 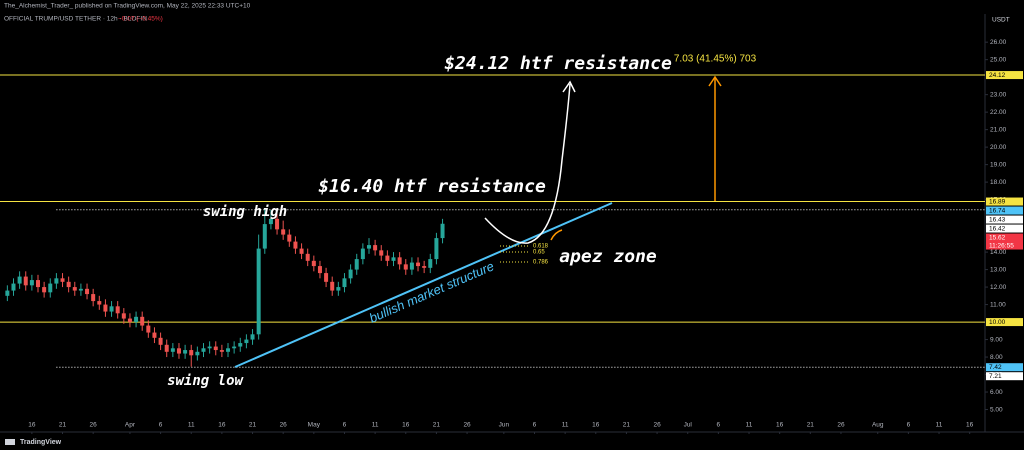 What do you see at coordinates (130, 425) in the screenshot?
I see `x-tick-label: Apr` at bounding box center [130, 425].